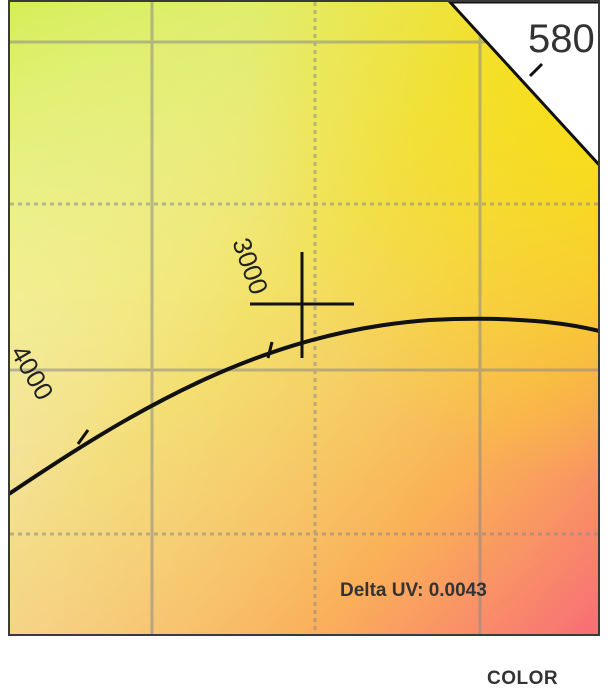  What do you see at coordinates (522, 84) in the screenshot?
I see `out-of-gamut-region` at bounding box center [522, 84].